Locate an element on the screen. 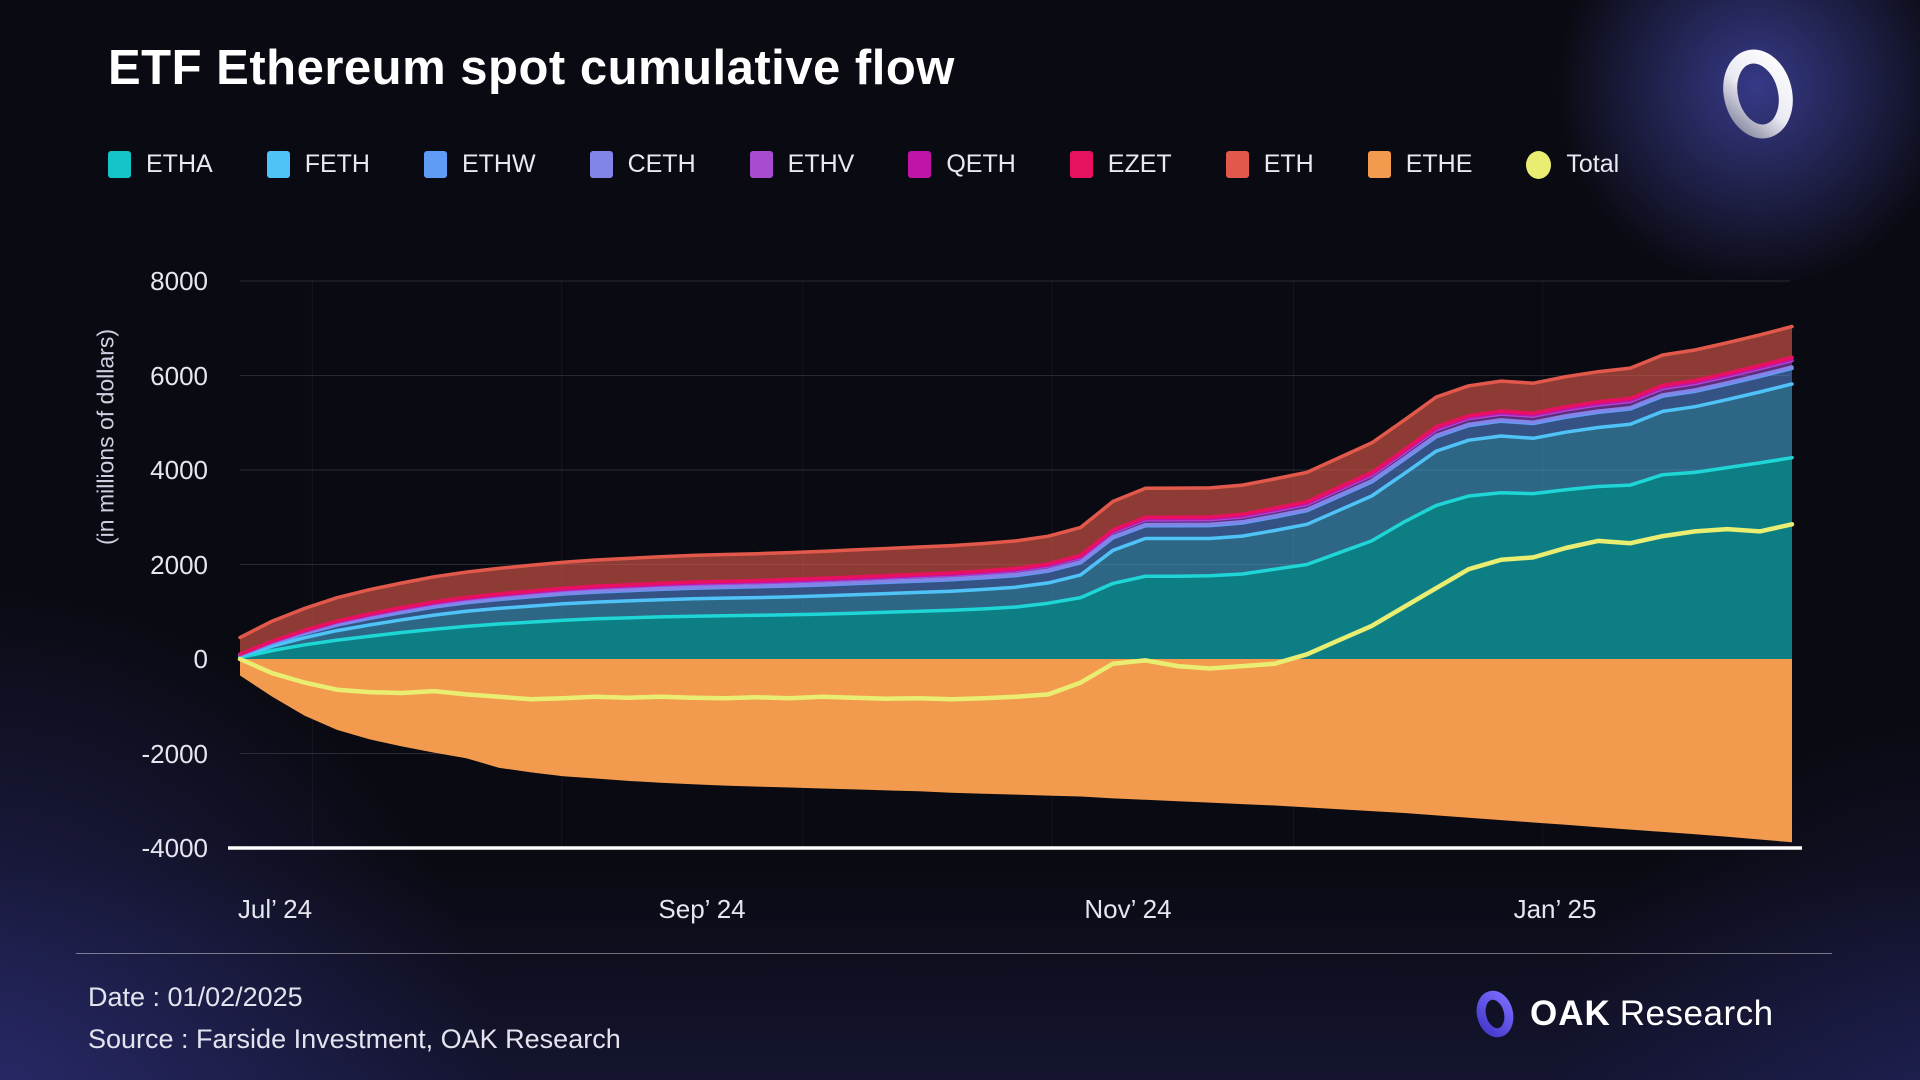  legend-item-ethw: ETHW is located at coordinates (479, 164).